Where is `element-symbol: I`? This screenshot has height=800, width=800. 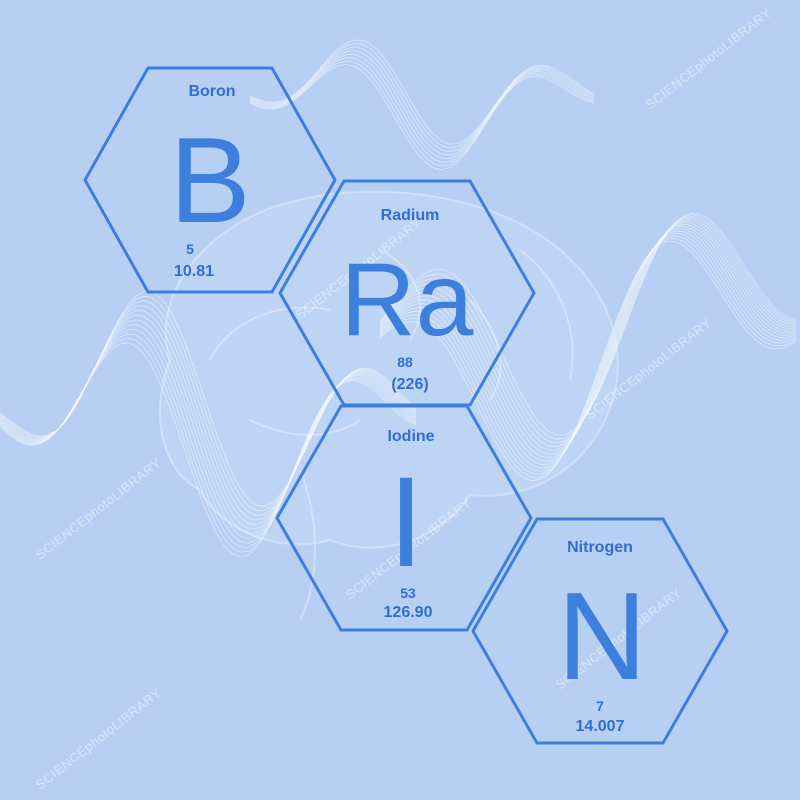
element-symbol: I is located at coordinates (406, 522).